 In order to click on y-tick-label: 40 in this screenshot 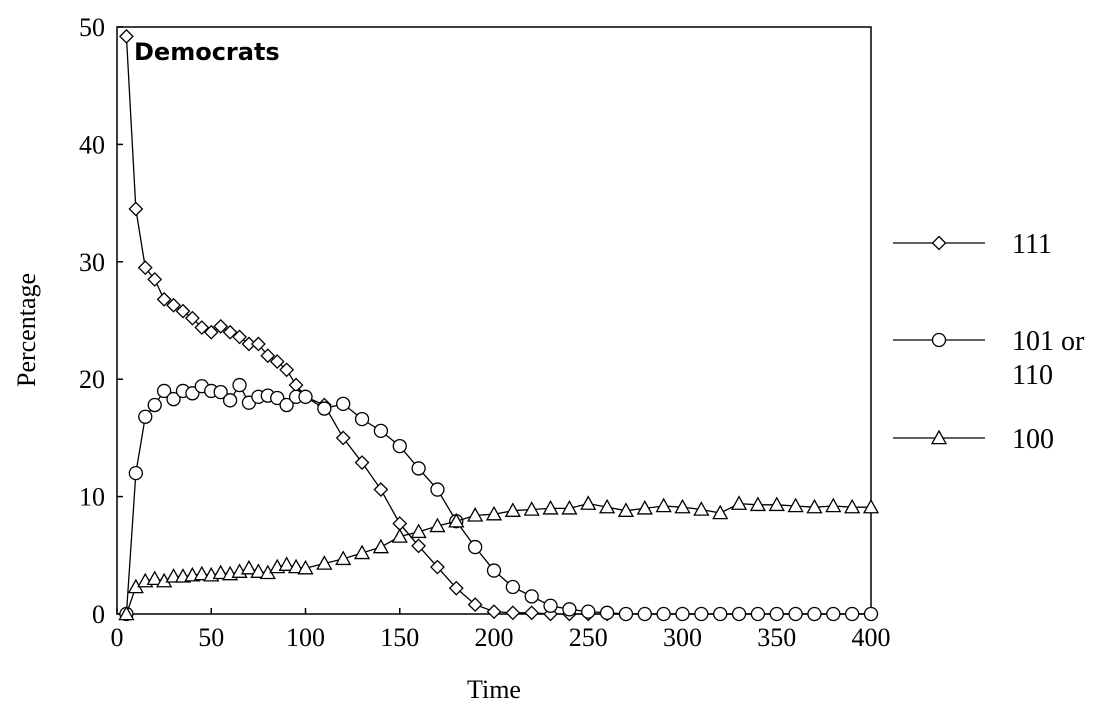, I will do `click(92, 144)`.